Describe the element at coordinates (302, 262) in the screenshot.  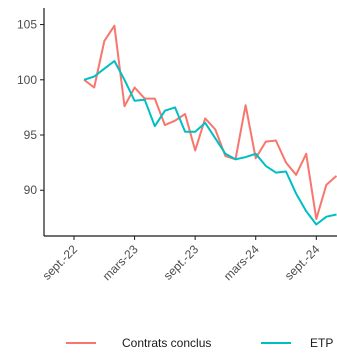
I see `x-tick-label: sept.-24` at that location.